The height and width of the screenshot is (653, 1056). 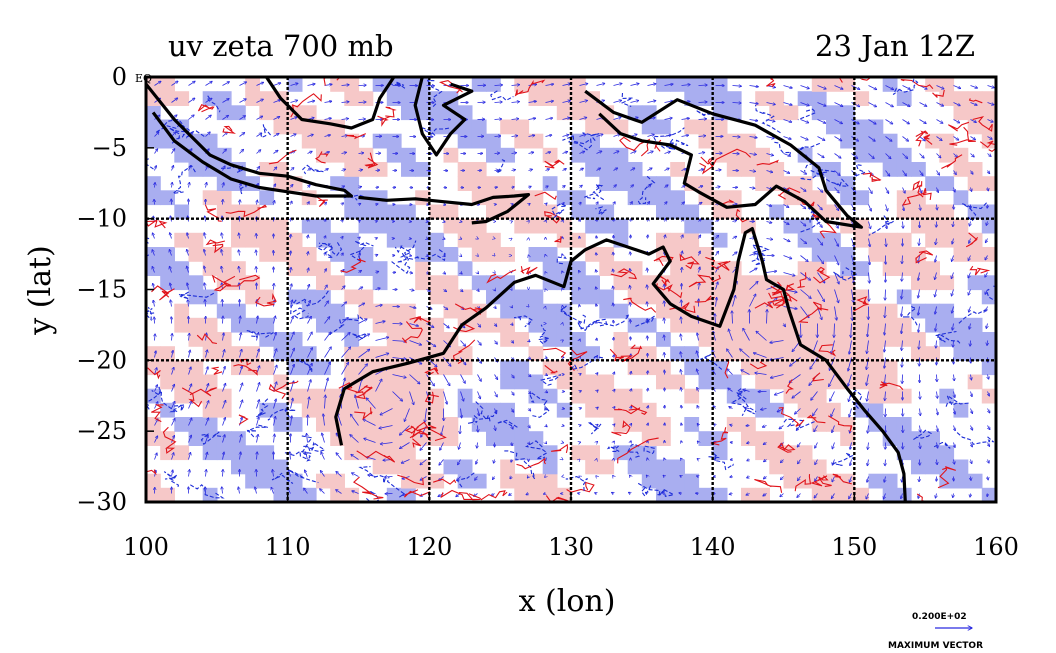 What do you see at coordinates (895, 46) in the screenshot?
I see `title-right: 23 Jan 12Z` at bounding box center [895, 46].